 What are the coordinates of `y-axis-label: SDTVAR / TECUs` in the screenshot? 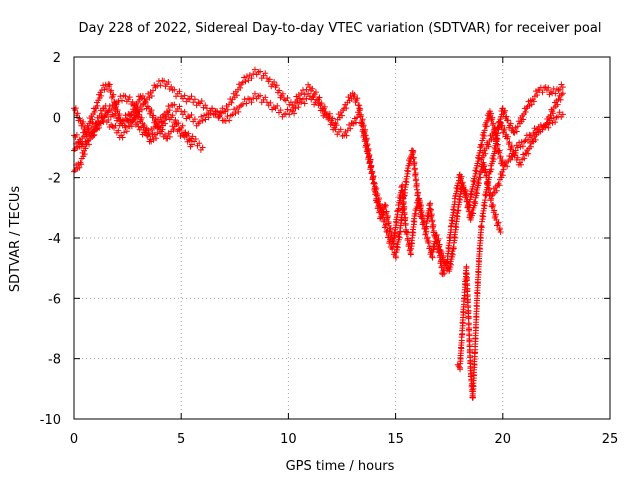 It's located at (15, 239).